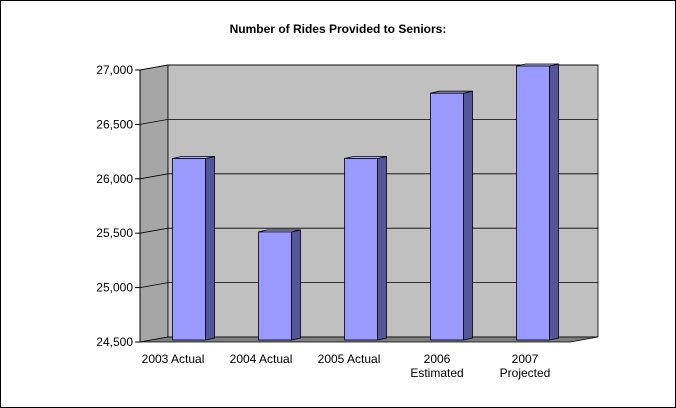 This screenshot has height=408, width=676. I want to click on x-tick-label: 2007, so click(525, 359).